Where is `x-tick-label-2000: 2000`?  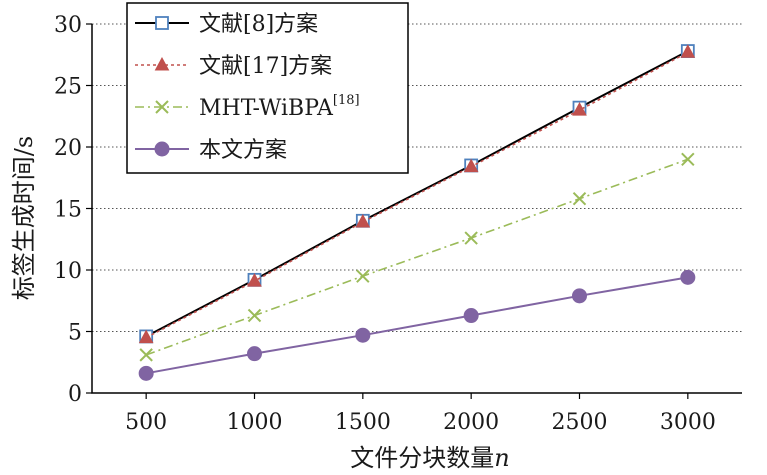 x-tick-label-2000: 2000 is located at coordinates (471, 422).